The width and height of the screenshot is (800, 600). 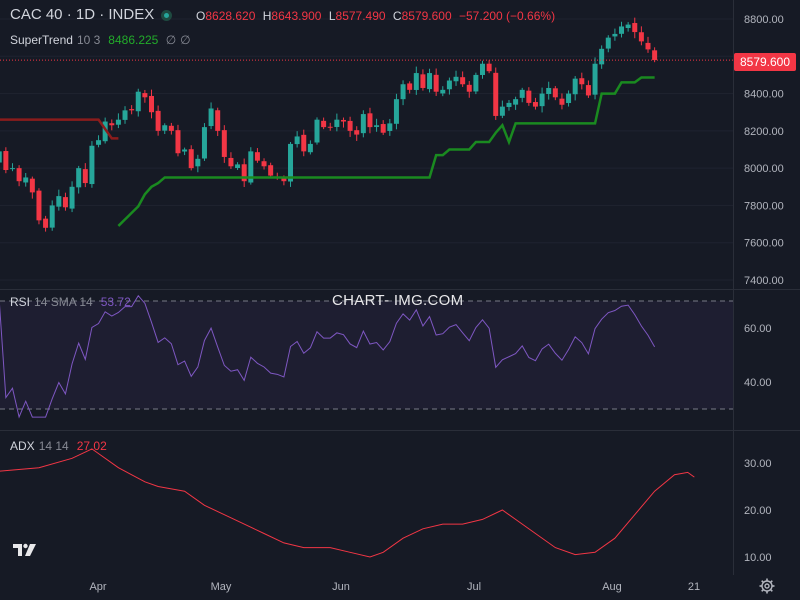 What do you see at coordinates (230, 16) in the screenshot?
I see `ohlc-open: 8628.620` at bounding box center [230, 16].